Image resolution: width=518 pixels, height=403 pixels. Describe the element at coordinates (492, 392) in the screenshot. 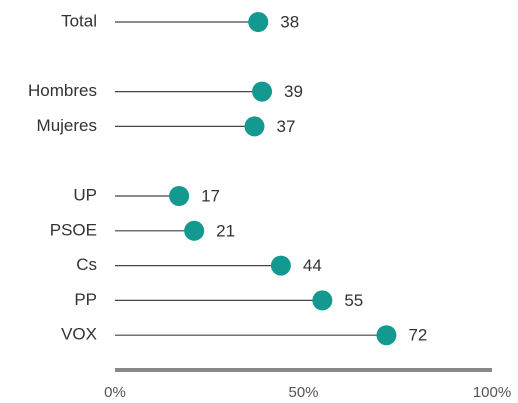

I see `x-tick-label: 100%` at that location.